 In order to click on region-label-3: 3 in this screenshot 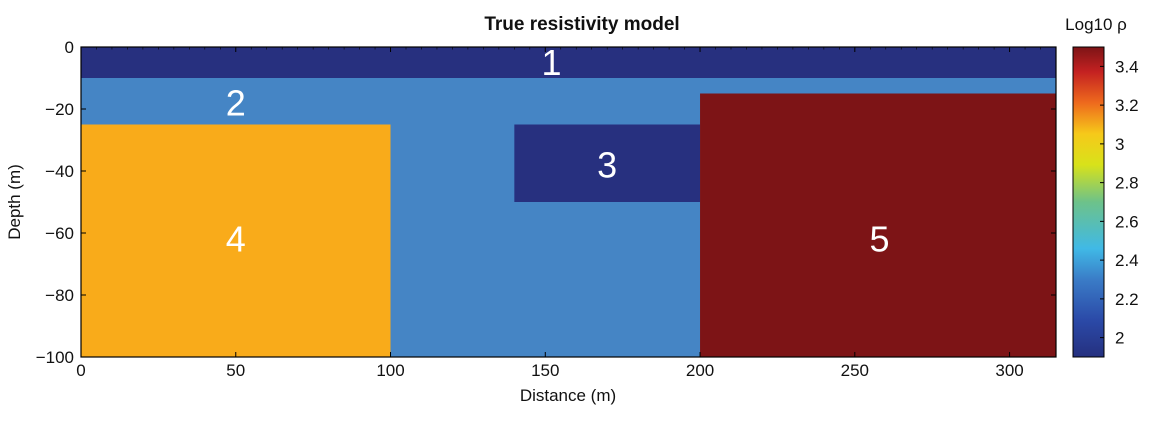, I will do `click(607, 164)`.